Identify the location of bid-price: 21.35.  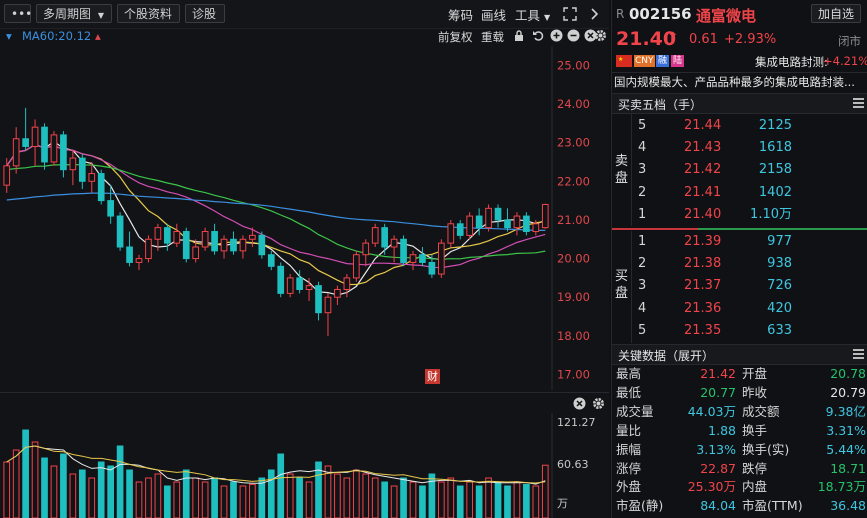
(703, 330).